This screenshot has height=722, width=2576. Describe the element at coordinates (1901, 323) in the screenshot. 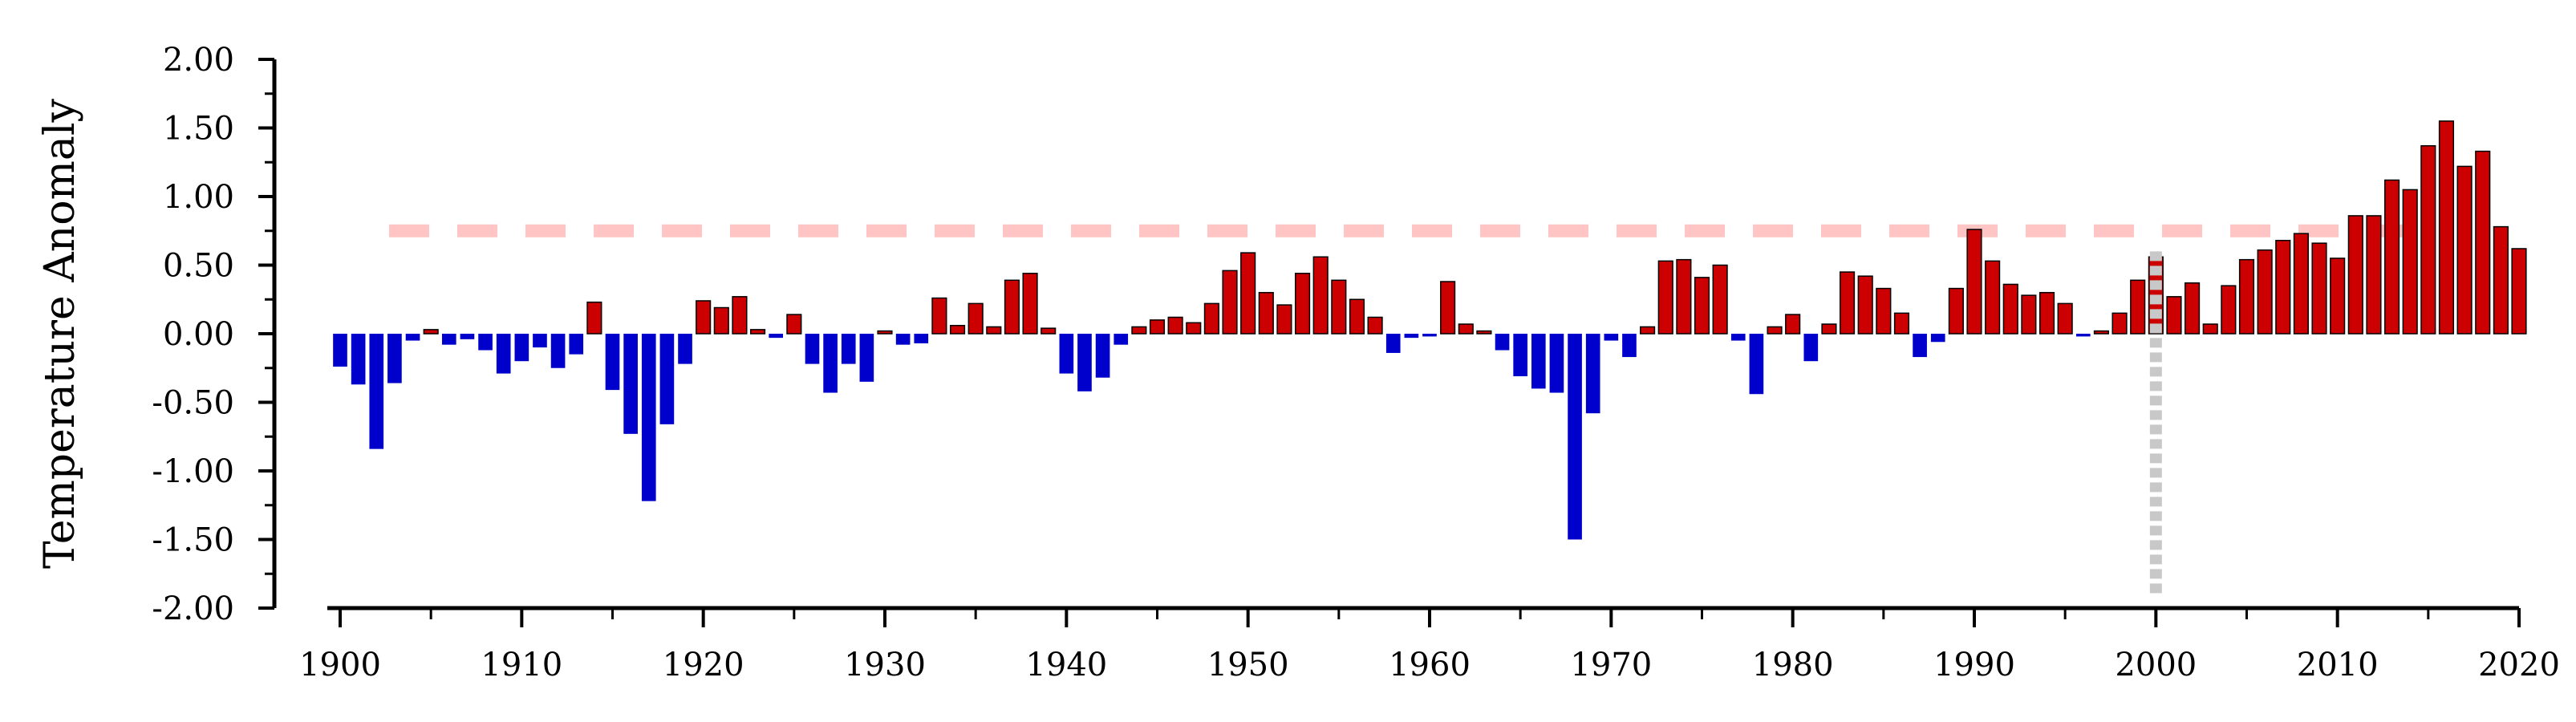

I see `bar-1986` at that location.